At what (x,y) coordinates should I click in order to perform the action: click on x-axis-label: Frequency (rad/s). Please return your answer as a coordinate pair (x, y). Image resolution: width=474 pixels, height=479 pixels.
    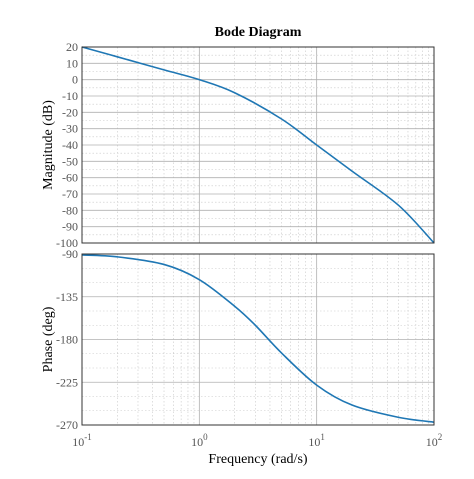
    Looking at the image, I should click on (257, 459).